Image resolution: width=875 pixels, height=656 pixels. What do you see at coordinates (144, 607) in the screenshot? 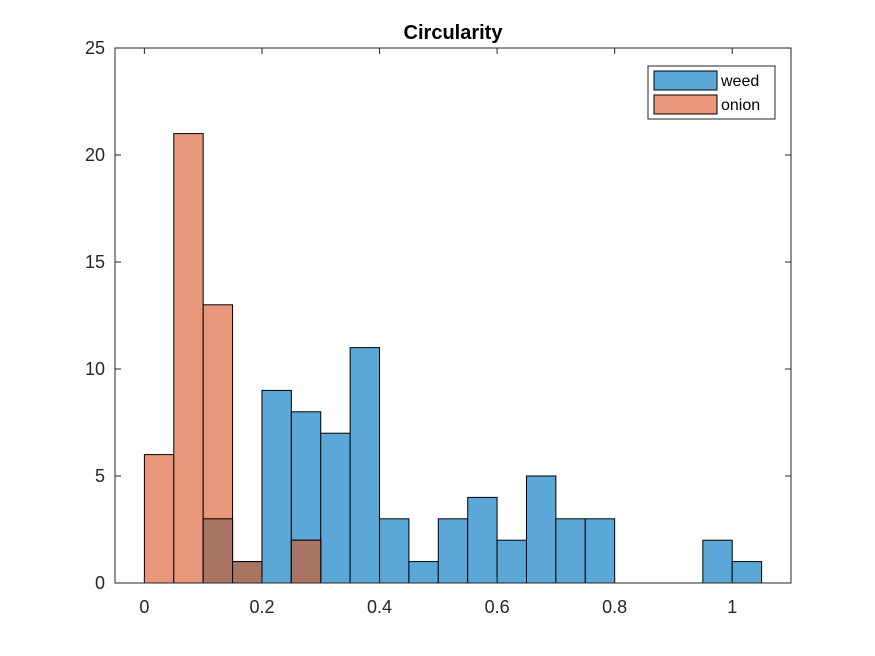
I see `x-tick-label: 0` at bounding box center [144, 607].